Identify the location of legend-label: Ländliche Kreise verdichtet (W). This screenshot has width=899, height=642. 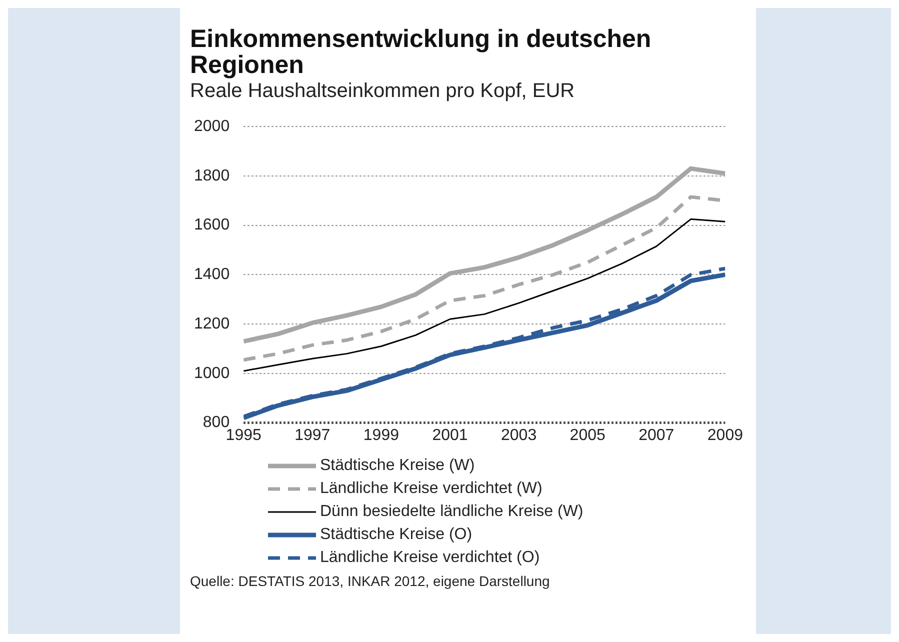
(431, 489).